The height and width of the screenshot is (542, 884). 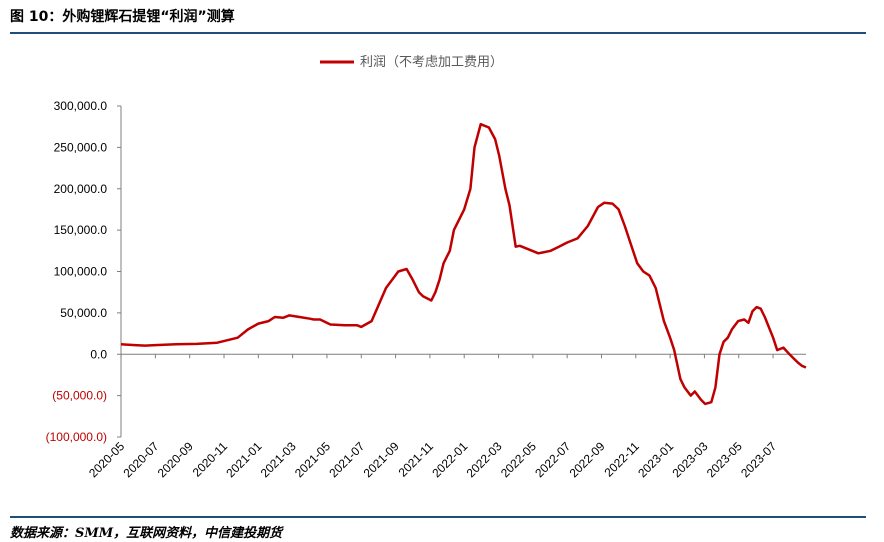 What do you see at coordinates (210, 459) in the screenshot?
I see `x-tick-label: 2020-11` at bounding box center [210, 459].